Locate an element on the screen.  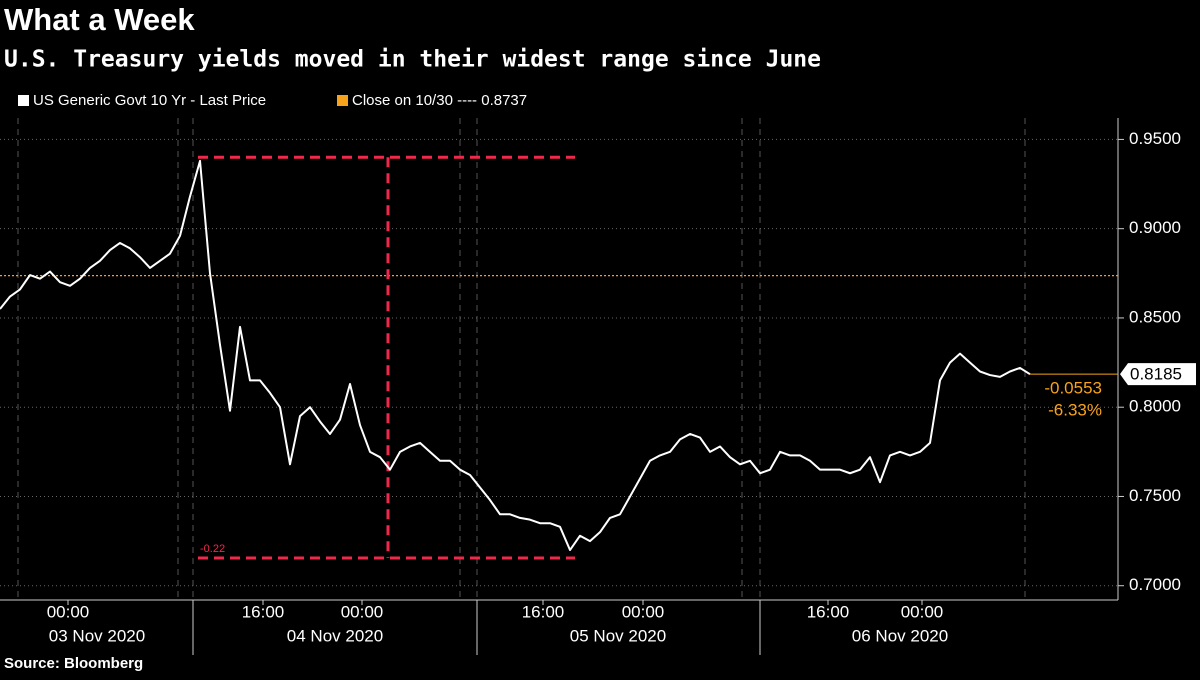
y-tick-label: 0.9000 is located at coordinates (1155, 227).